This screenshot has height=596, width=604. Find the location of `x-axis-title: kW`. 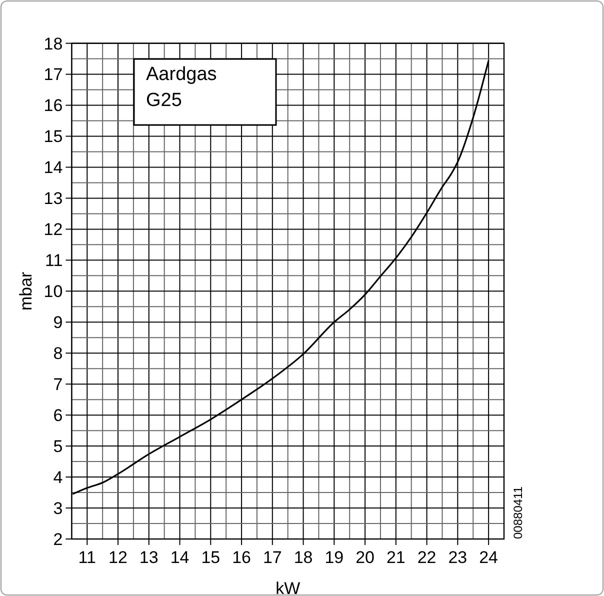

x-axis-title: kW is located at coordinates (288, 587).